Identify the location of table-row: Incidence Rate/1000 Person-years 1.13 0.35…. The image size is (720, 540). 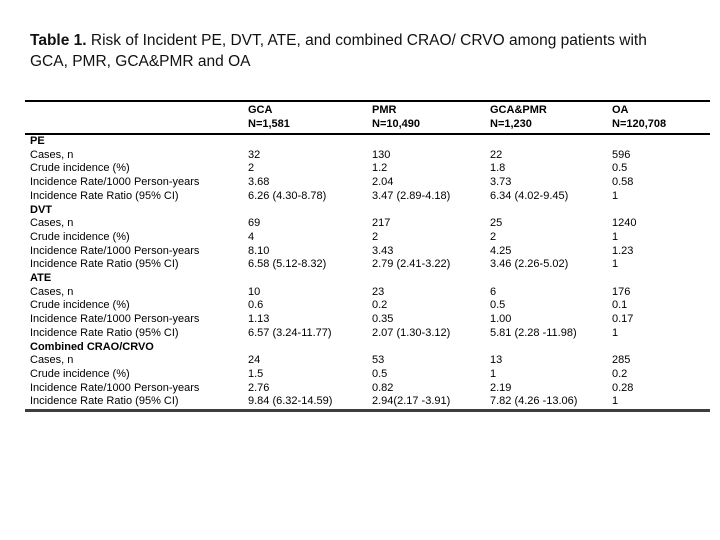
(367, 320).